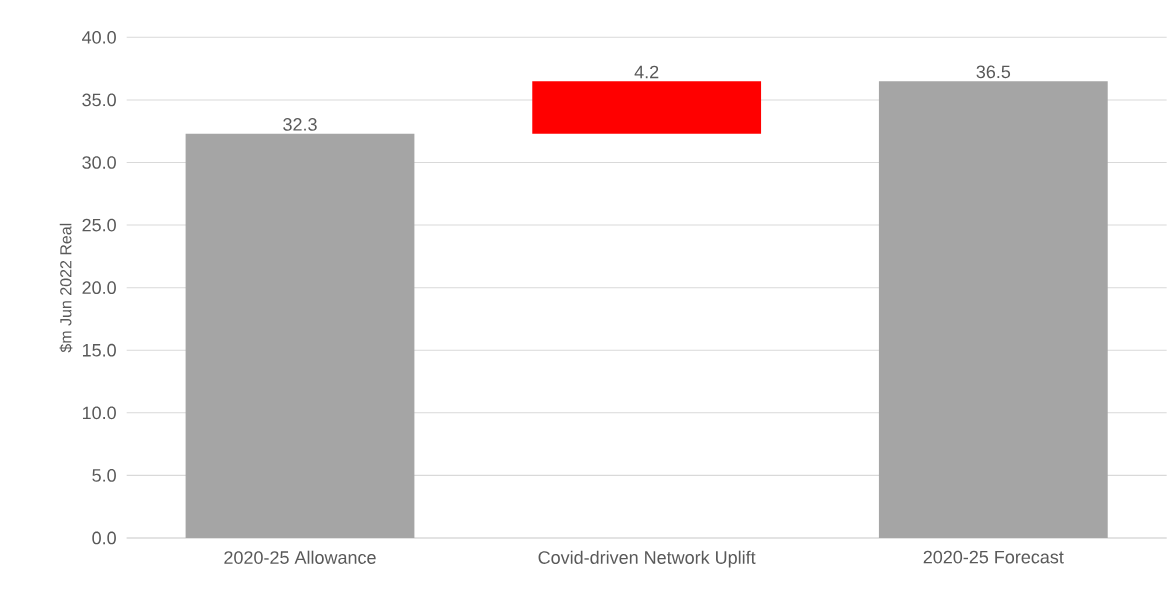 This screenshot has width=1172, height=593. Describe the element at coordinates (646, 72) in the screenshot. I see `data-label: 4.2` at that location.